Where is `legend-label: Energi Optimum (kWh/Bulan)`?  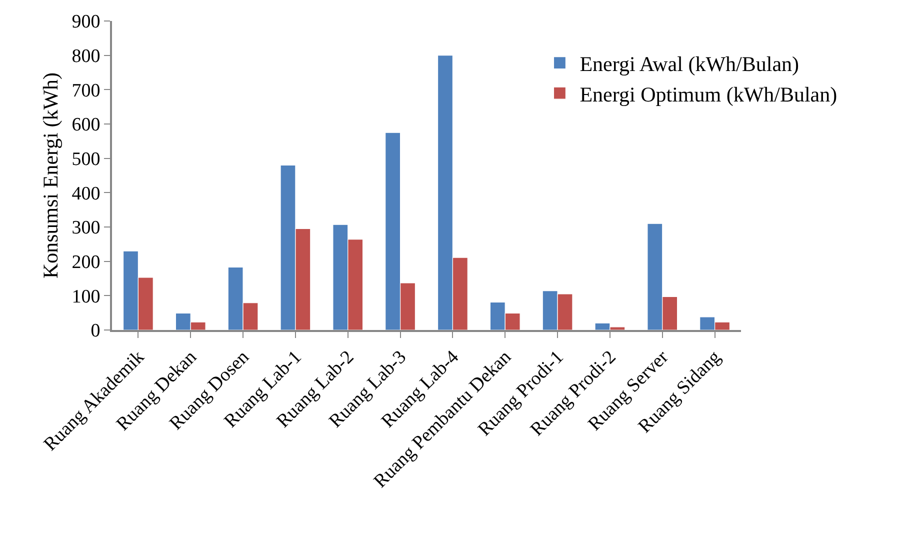 legend-label: Energi Optimum (kWh/Bulan) is located at coordinates (709, 94).